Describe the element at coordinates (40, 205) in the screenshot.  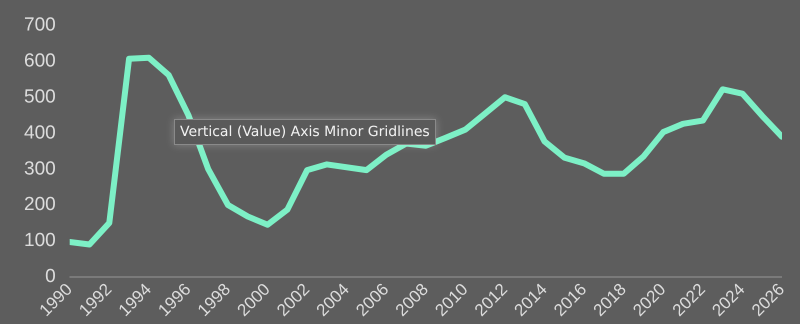
I see `y-tick-label: 200` at that location.